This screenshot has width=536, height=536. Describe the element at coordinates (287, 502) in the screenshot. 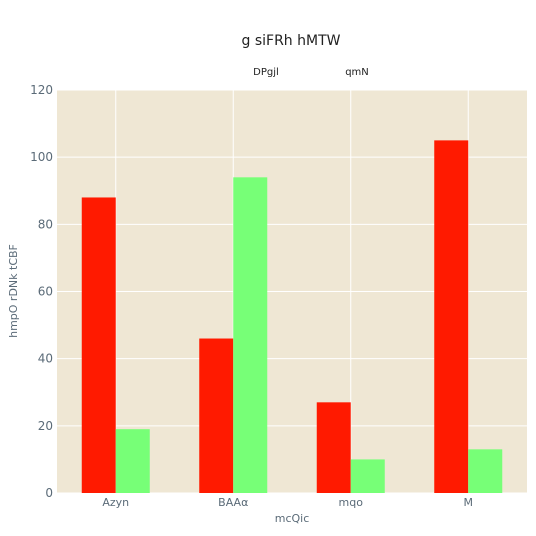

I see `x-axis-ticks: Azyn BAAα mqo M` at that location.